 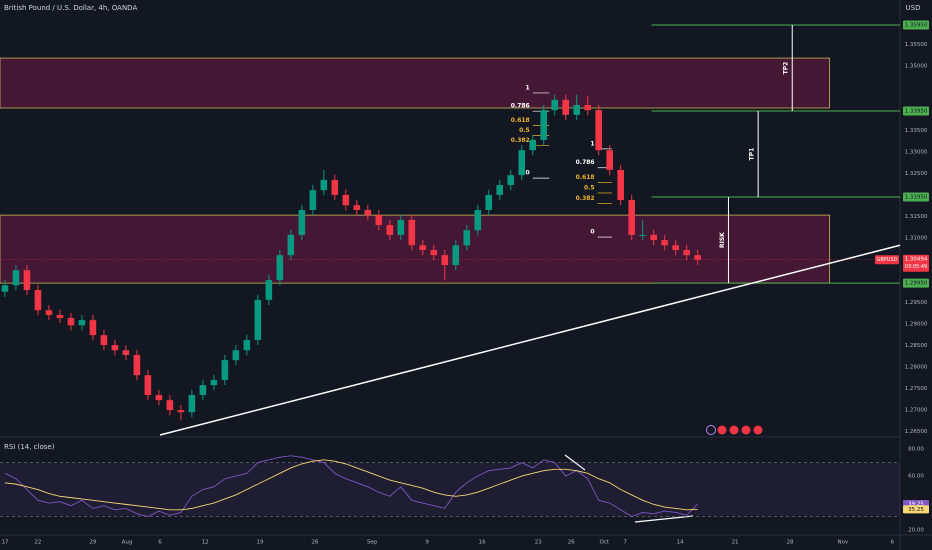 I want to click on measure-label: TP1, so click(x=752, y=154).